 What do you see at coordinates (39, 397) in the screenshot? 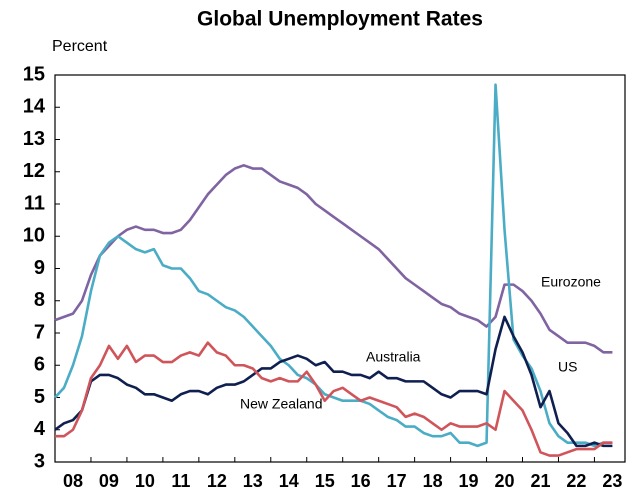
I see `y-tick-label: 5` at bounding box center [39, 397].